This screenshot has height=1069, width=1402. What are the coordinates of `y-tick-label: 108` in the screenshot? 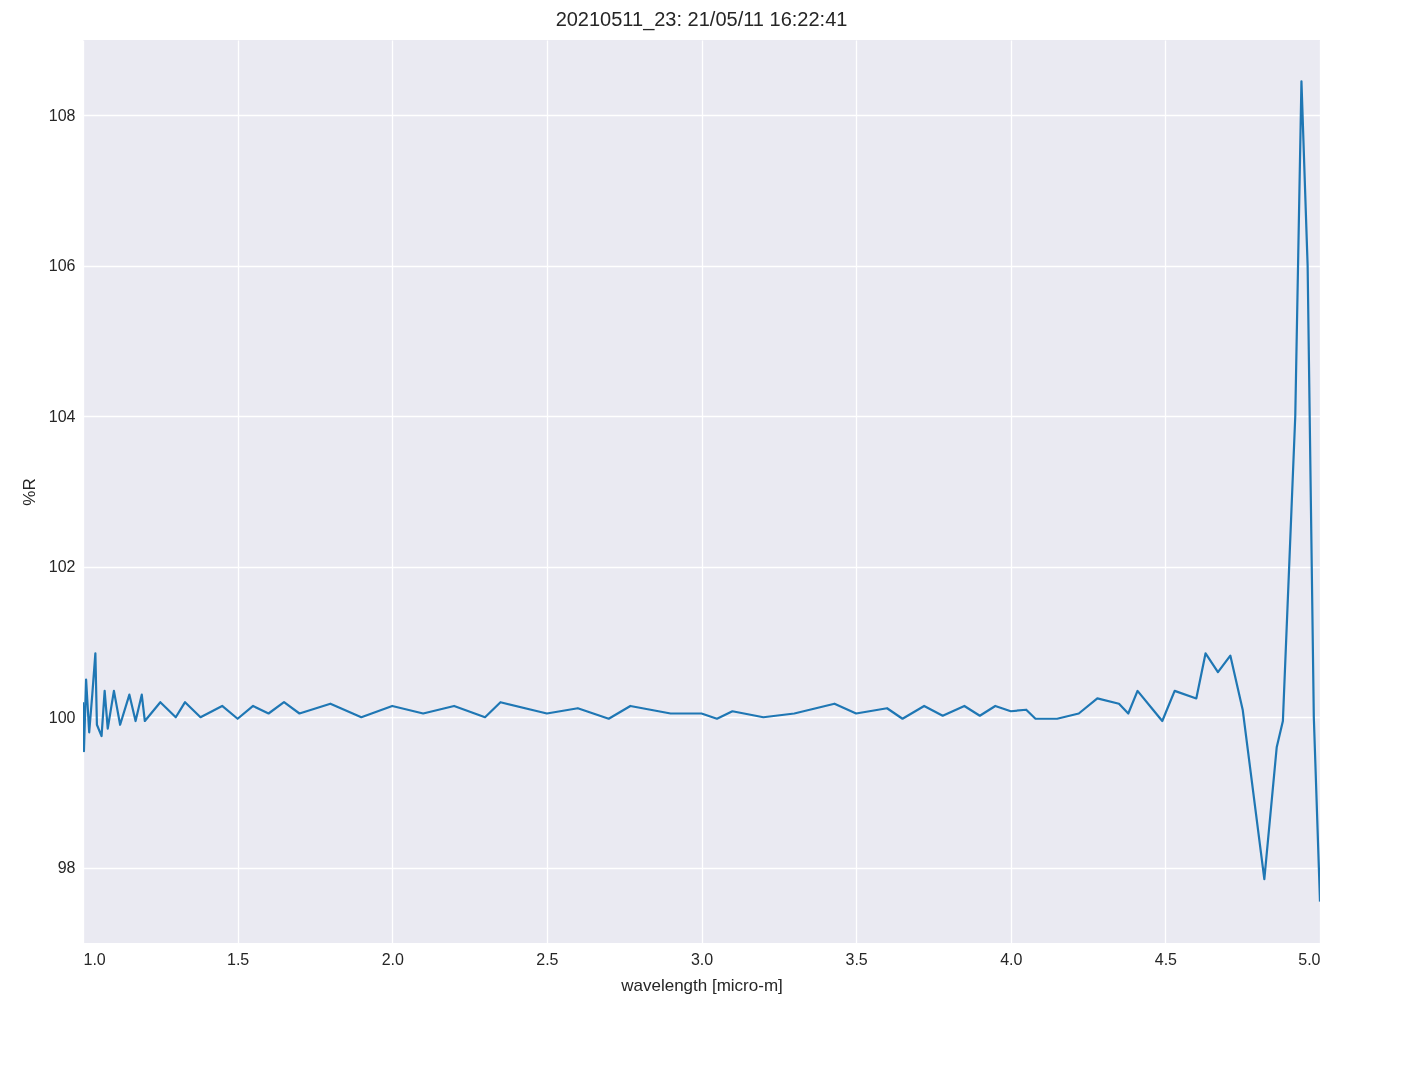 It's located at (62, 115).